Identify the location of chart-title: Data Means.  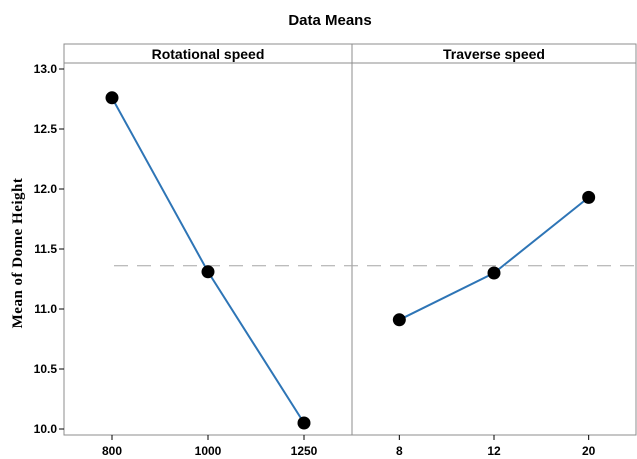
(329, 20).